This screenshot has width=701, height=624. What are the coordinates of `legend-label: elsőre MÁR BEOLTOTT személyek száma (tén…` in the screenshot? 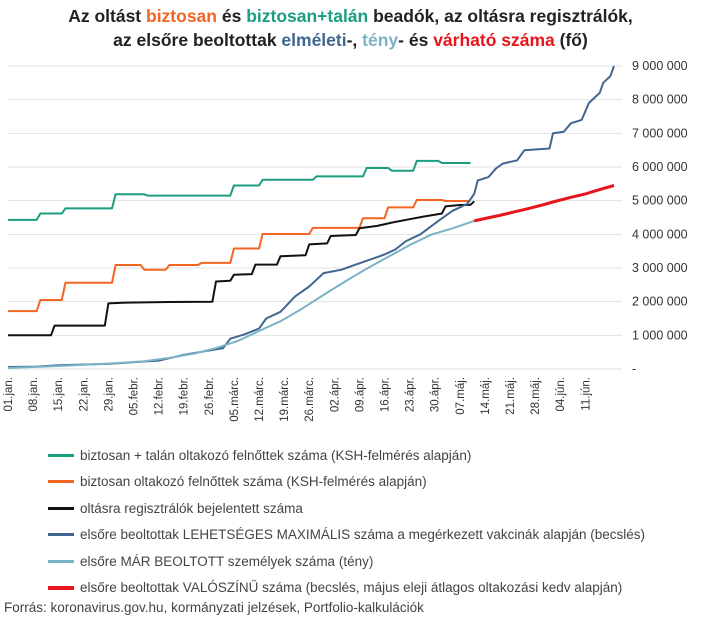 It's located at (227, 561).